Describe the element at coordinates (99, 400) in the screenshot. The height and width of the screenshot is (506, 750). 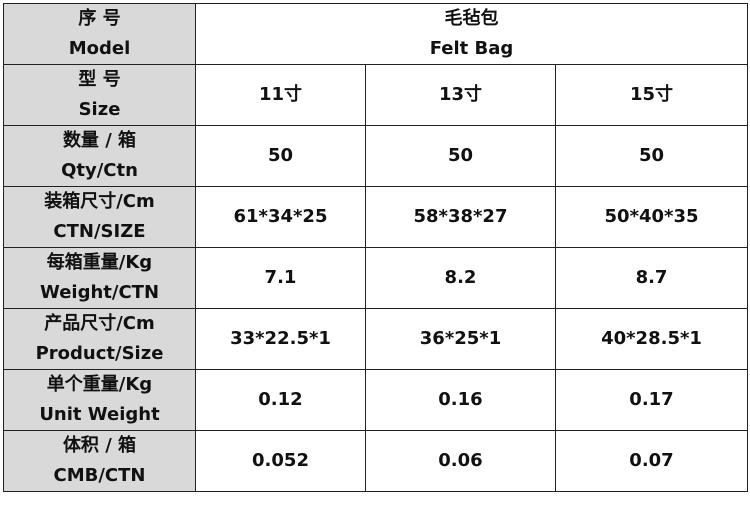
I see `row-label: 单个重量/Kg Unit Weight` at that location.